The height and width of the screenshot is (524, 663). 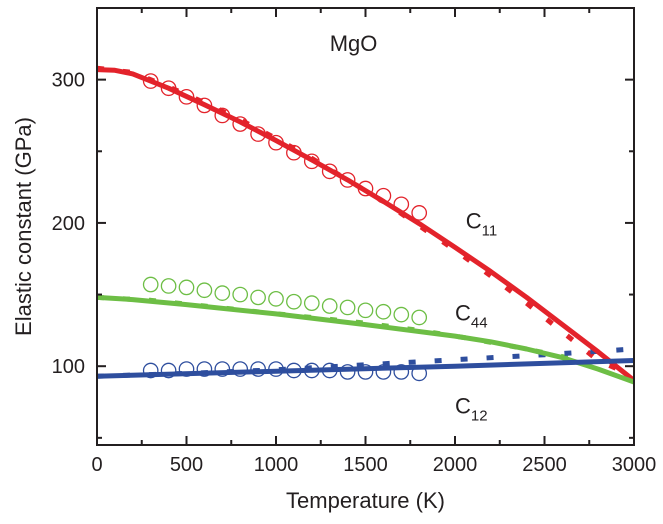 What do you see at coordinates (471, 315) in the screenshot?
I see `annotation-c44: C44` at bounding box center [471, 315].